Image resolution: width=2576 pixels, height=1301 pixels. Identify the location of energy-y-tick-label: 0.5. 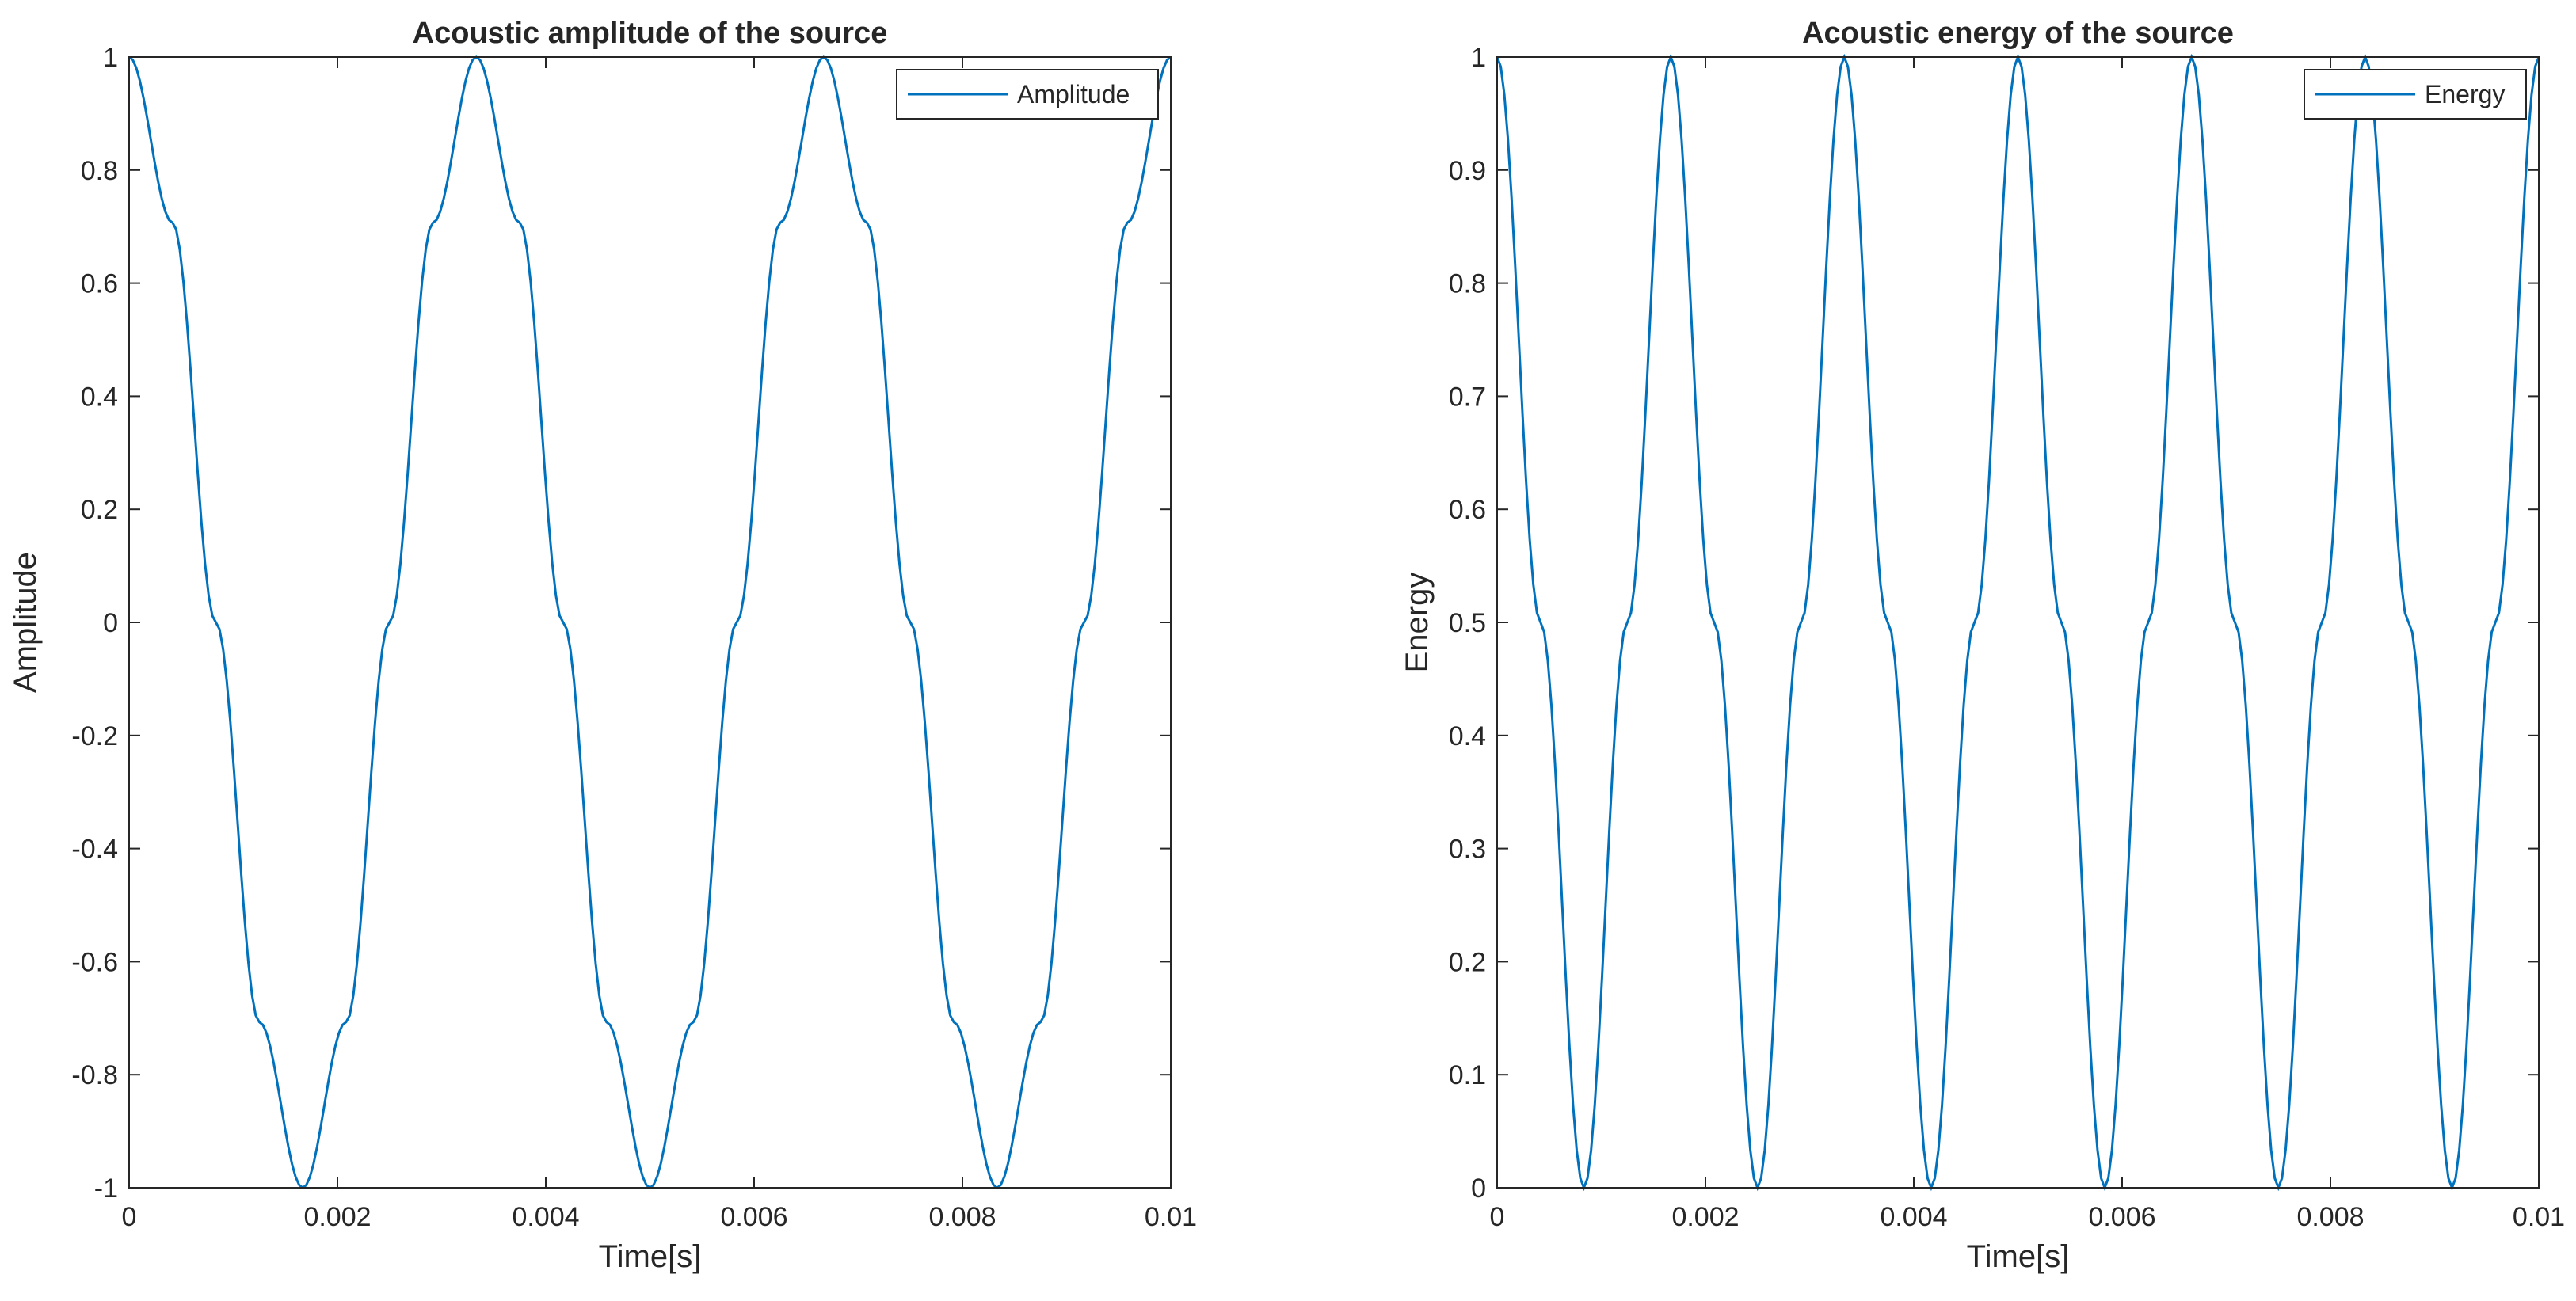
(1468, 623).